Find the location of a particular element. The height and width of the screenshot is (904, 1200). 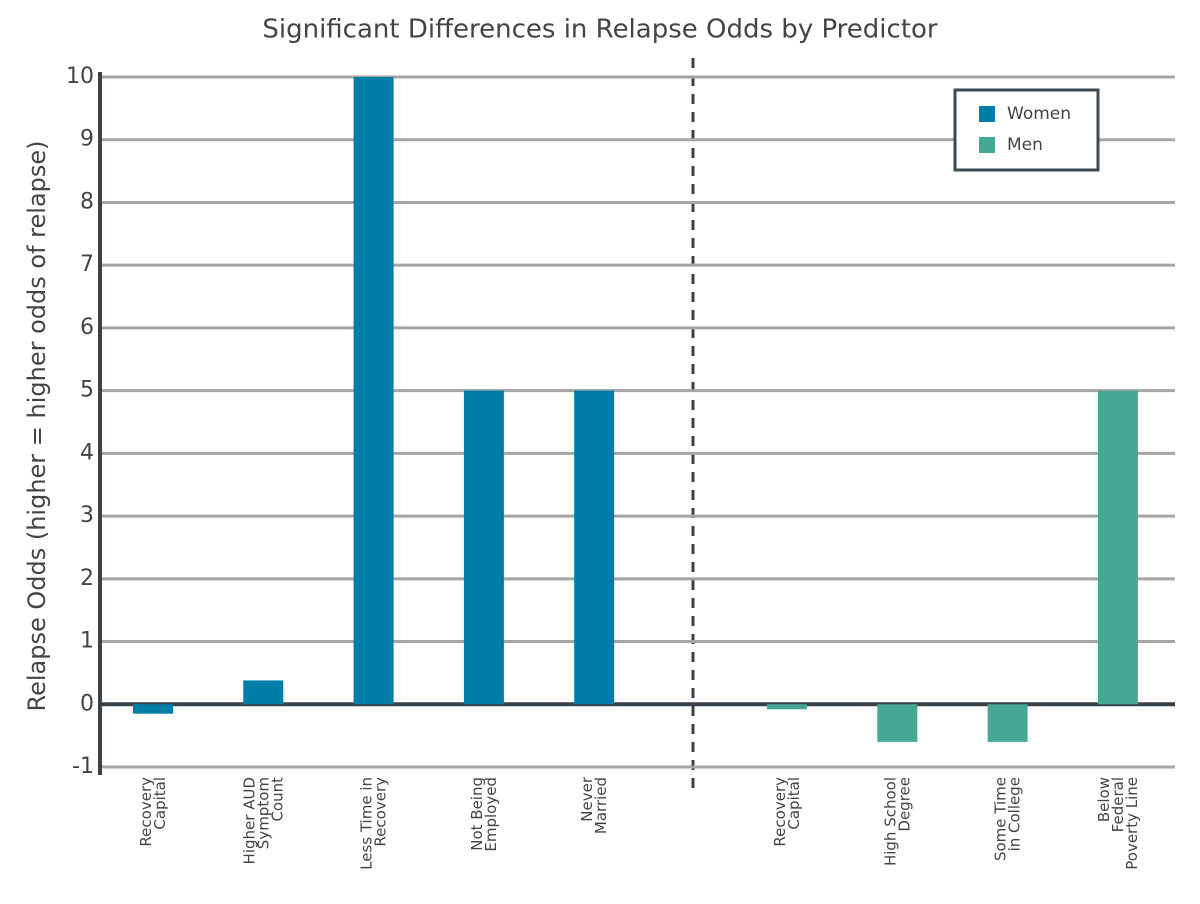

x-tick-label: Less Time inRecovery is located at coordinates (373, 823).